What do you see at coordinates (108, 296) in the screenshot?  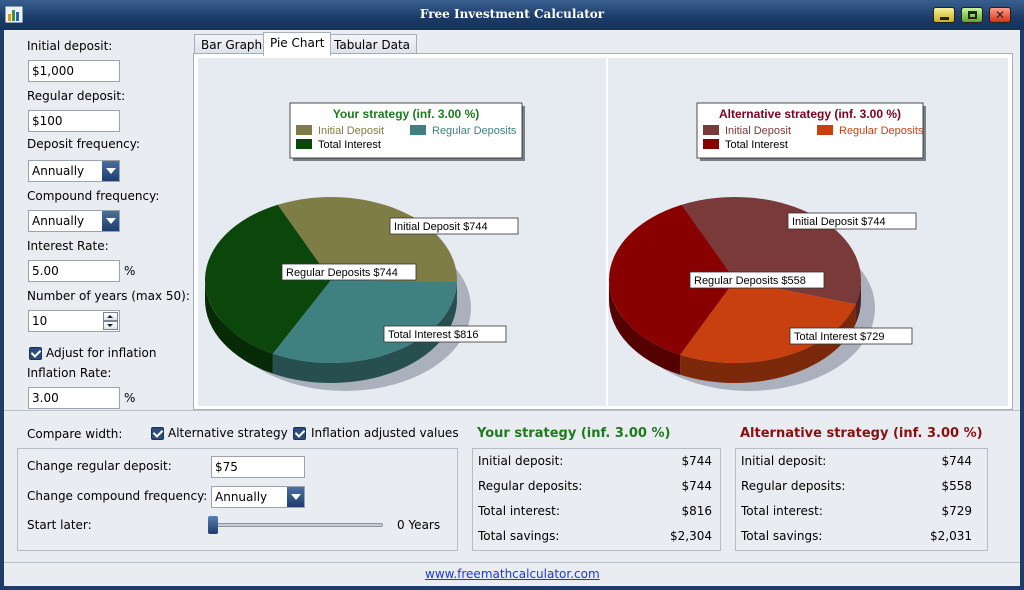 I see `years-label: Number of years (max 50):` at bounding box center [108, 296].